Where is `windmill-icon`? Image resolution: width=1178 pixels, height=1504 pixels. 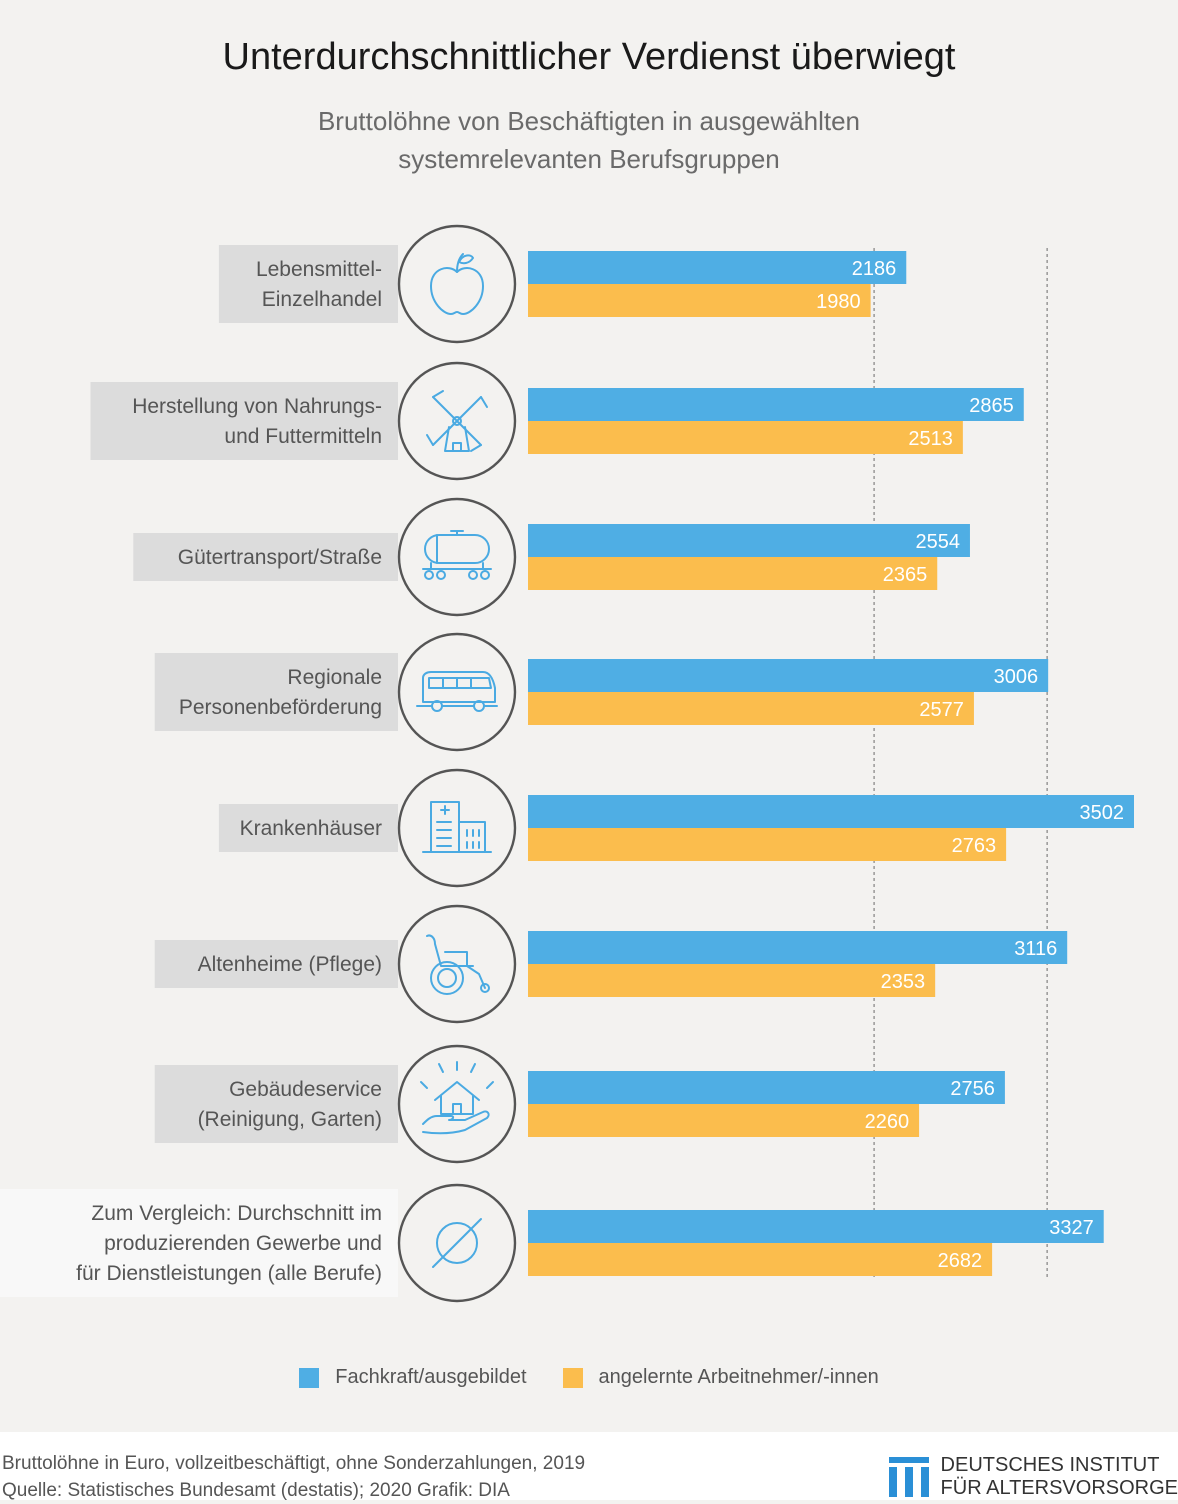
windmill-icon is located at coordinates (457, 421).